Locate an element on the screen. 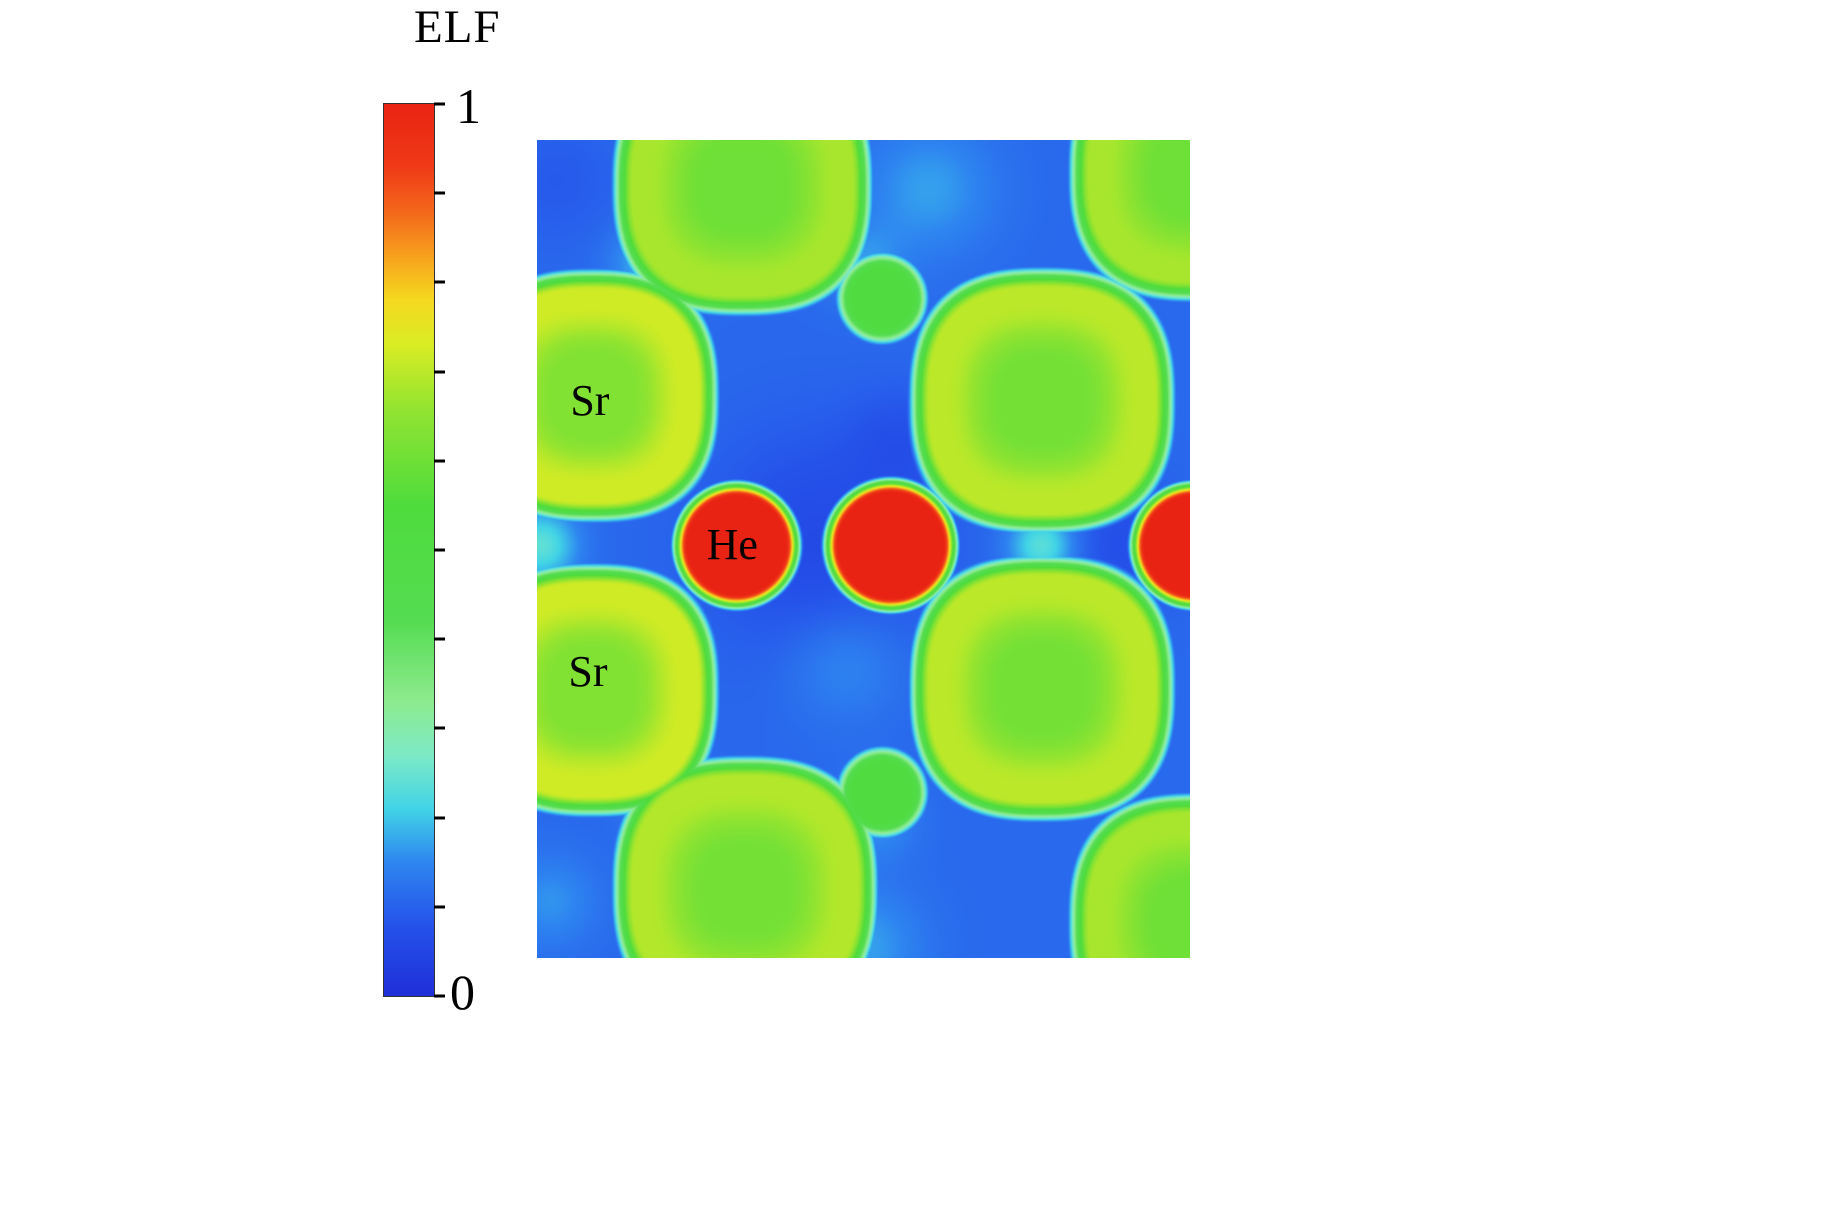 The width and height of the screenshot is (1843, 1210). colorbar-ticks is located at coordinates (414, 550).